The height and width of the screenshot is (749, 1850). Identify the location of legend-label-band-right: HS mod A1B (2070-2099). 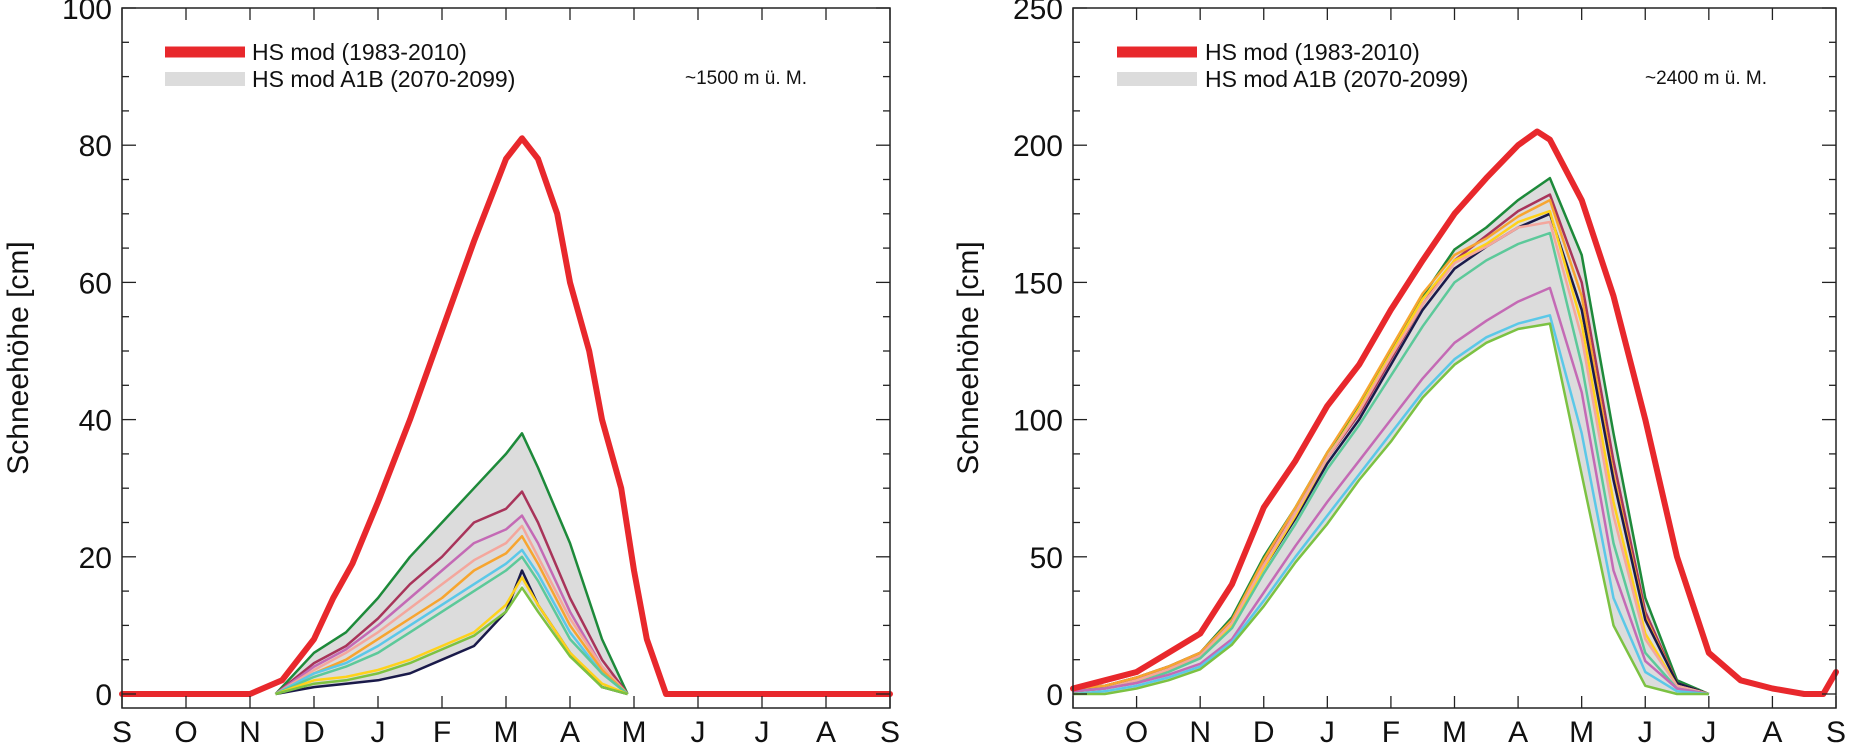
(1336, 79).